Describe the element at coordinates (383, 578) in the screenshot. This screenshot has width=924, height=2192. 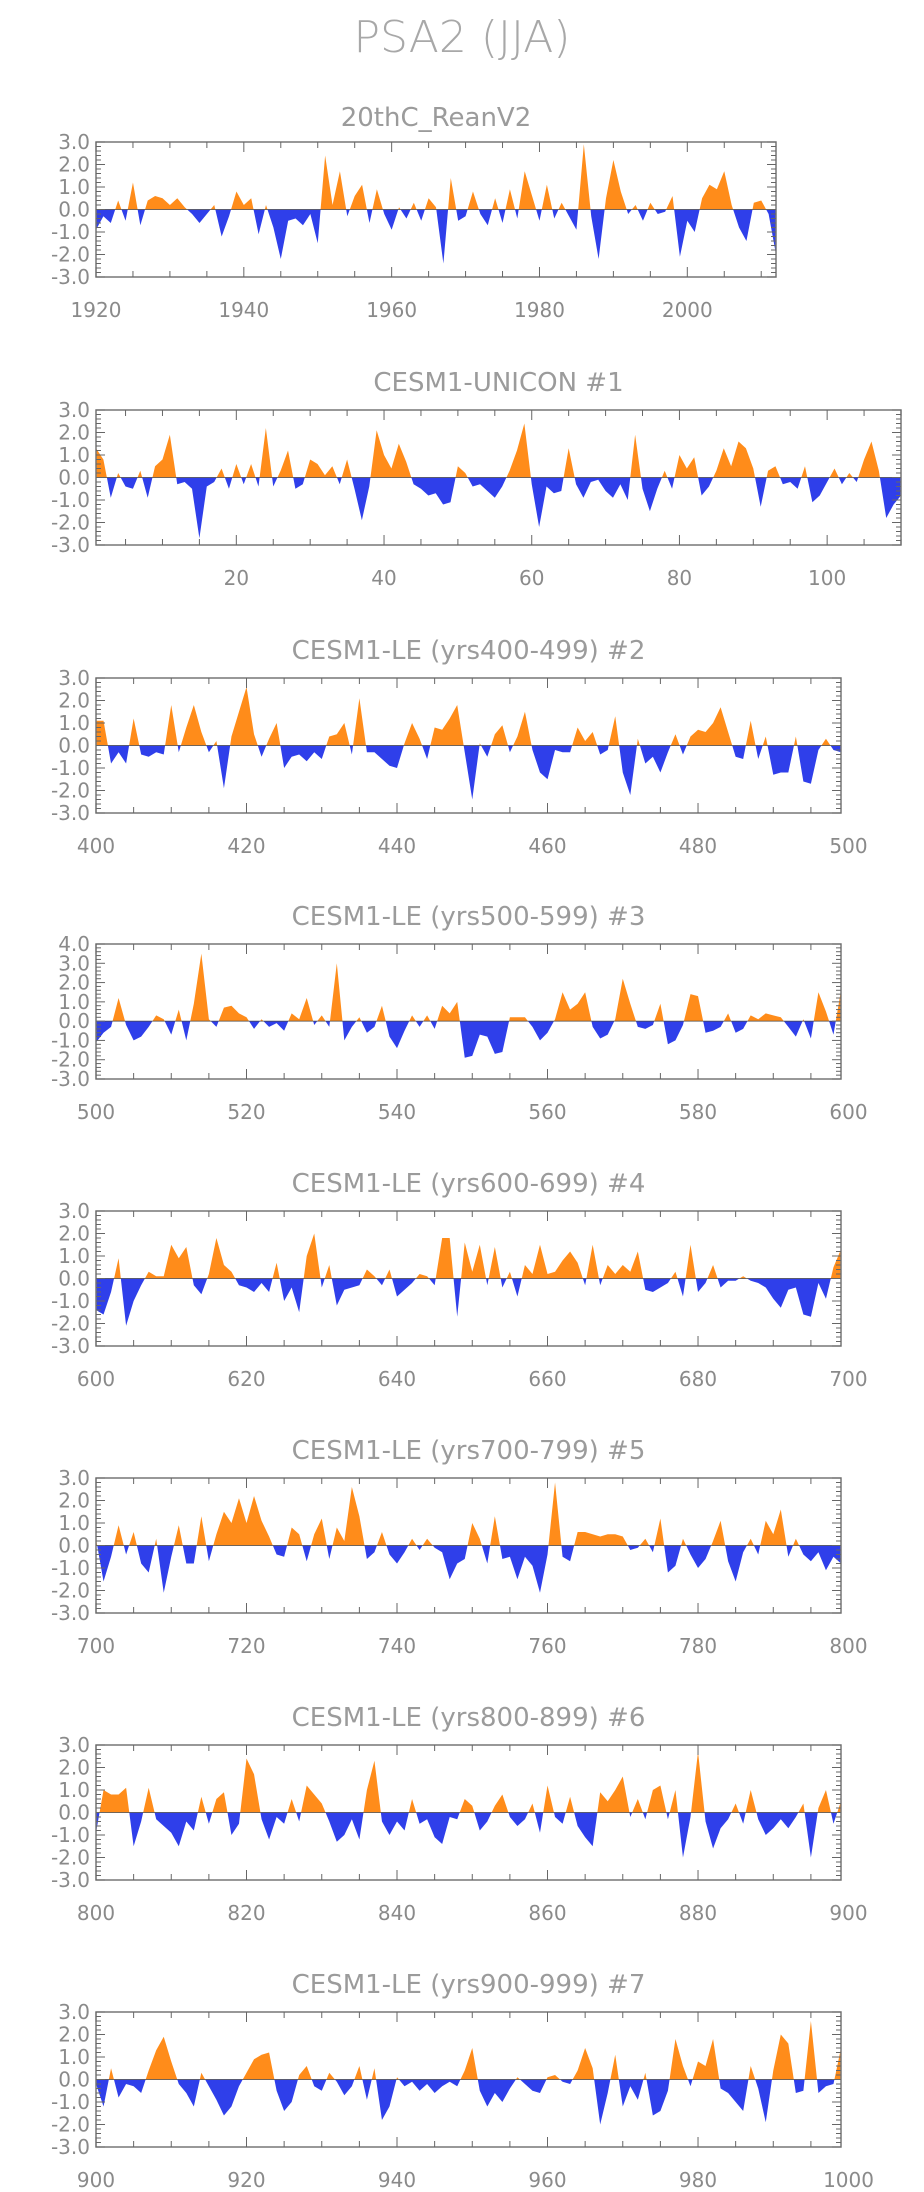
I see `x-tick-label: 40` at that location.